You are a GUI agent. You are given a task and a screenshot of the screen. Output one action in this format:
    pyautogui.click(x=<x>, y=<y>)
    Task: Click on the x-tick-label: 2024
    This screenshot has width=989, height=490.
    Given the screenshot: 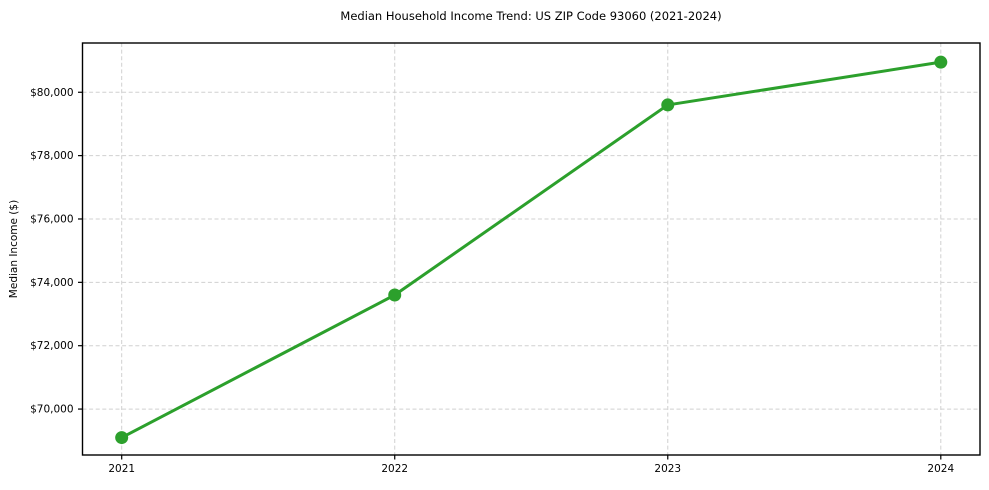 What is the action you would take?
    pyautogui.click(x=940, y=469)
    